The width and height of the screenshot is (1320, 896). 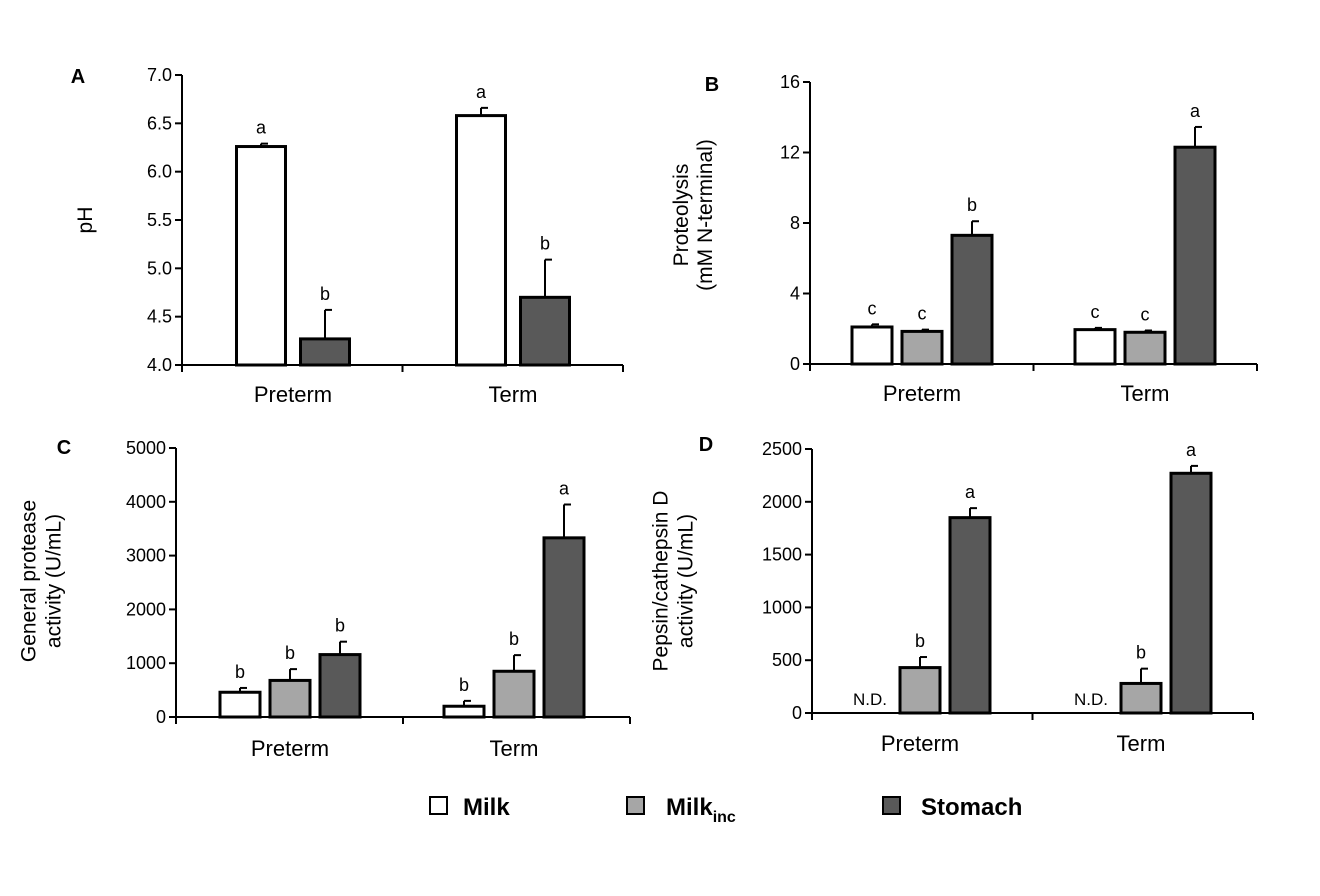 What do you see at coordinates (790, 153) in the screenshot?
I see `y-tick-label: 12` at bounding box center [790, 153].